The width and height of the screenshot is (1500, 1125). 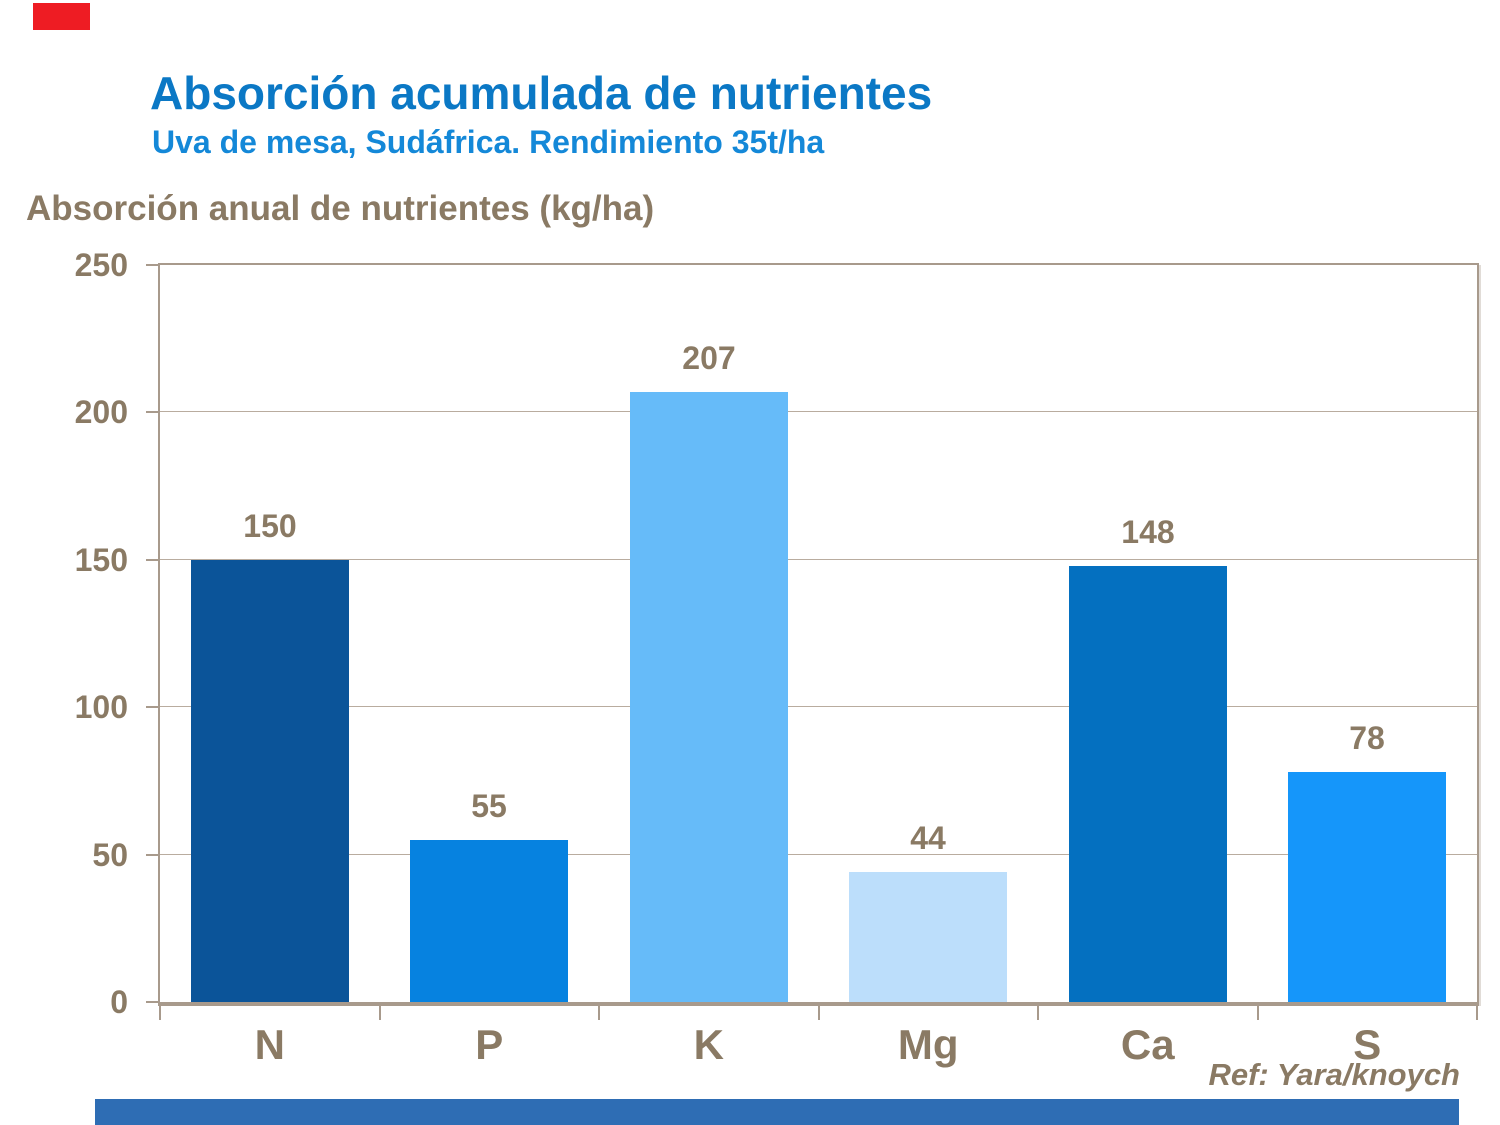 I want to click on x-tick-label-Ca: Ca, so click(x=1147, y=1044).